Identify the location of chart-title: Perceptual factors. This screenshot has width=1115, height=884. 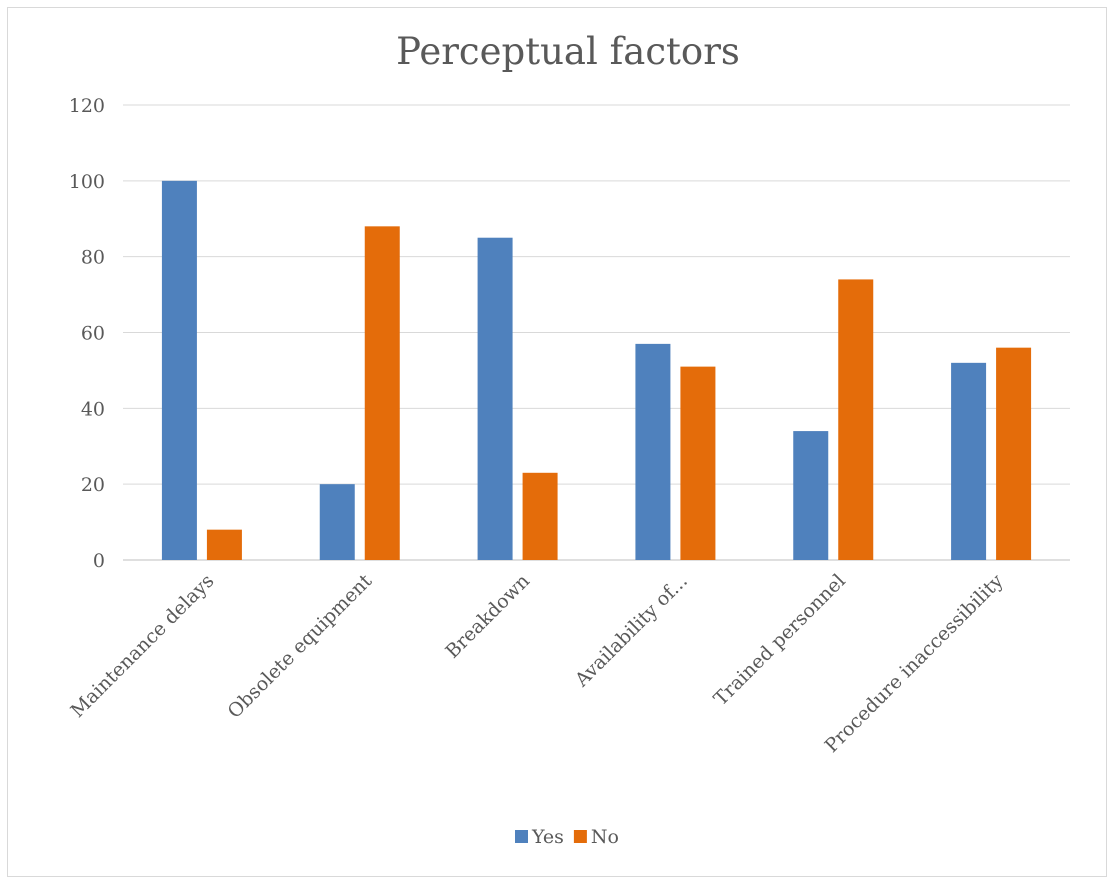
(568, 51).